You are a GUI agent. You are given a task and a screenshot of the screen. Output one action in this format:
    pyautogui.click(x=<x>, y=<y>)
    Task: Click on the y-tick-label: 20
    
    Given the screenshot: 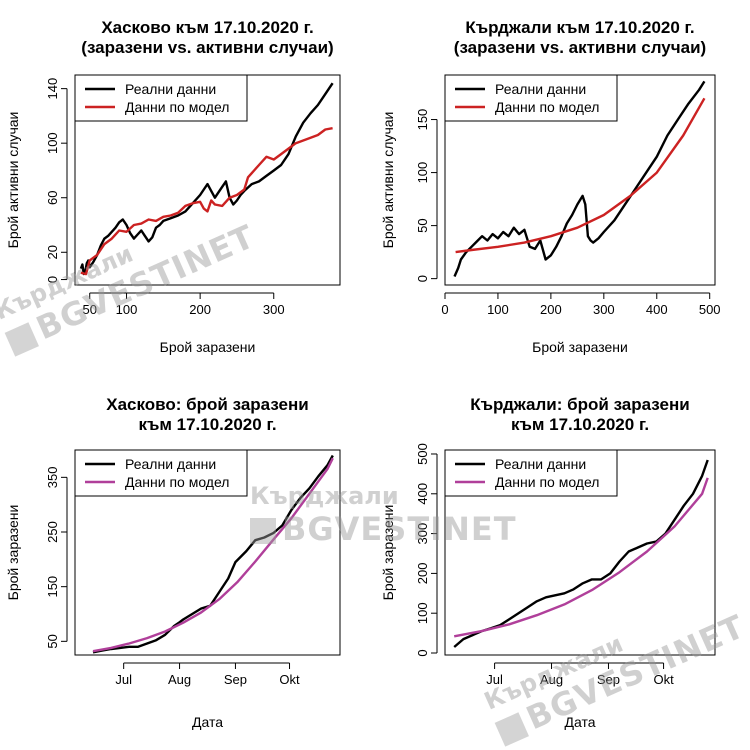 What is the action you would take?
    pyautogui.click(x=52, y=252)
    